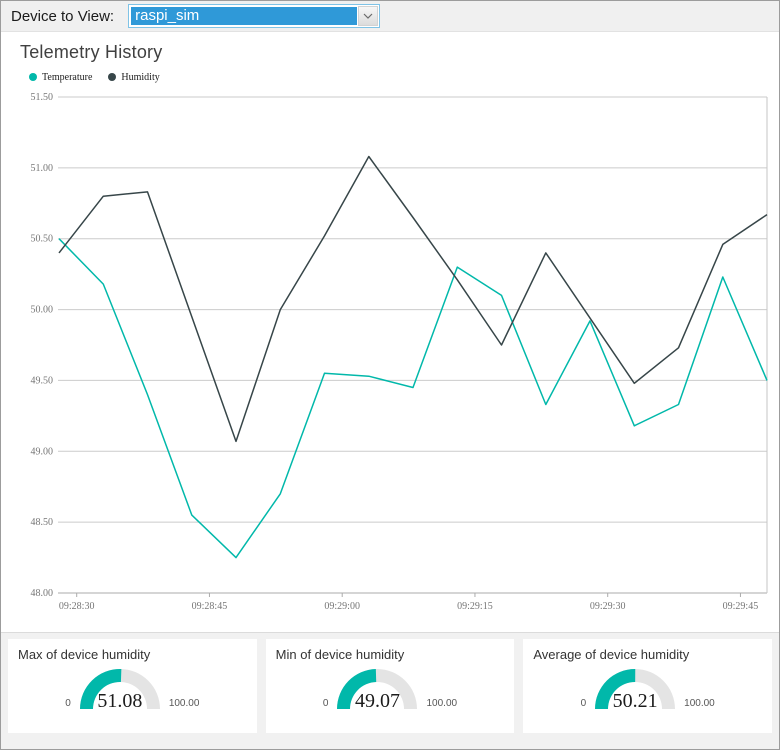 The image size is (780, 750). What do you see at coordinates (741, 606) in the screenshot?
I see `x-axis-label: 09:29:45` at bounding box center [741, 606].